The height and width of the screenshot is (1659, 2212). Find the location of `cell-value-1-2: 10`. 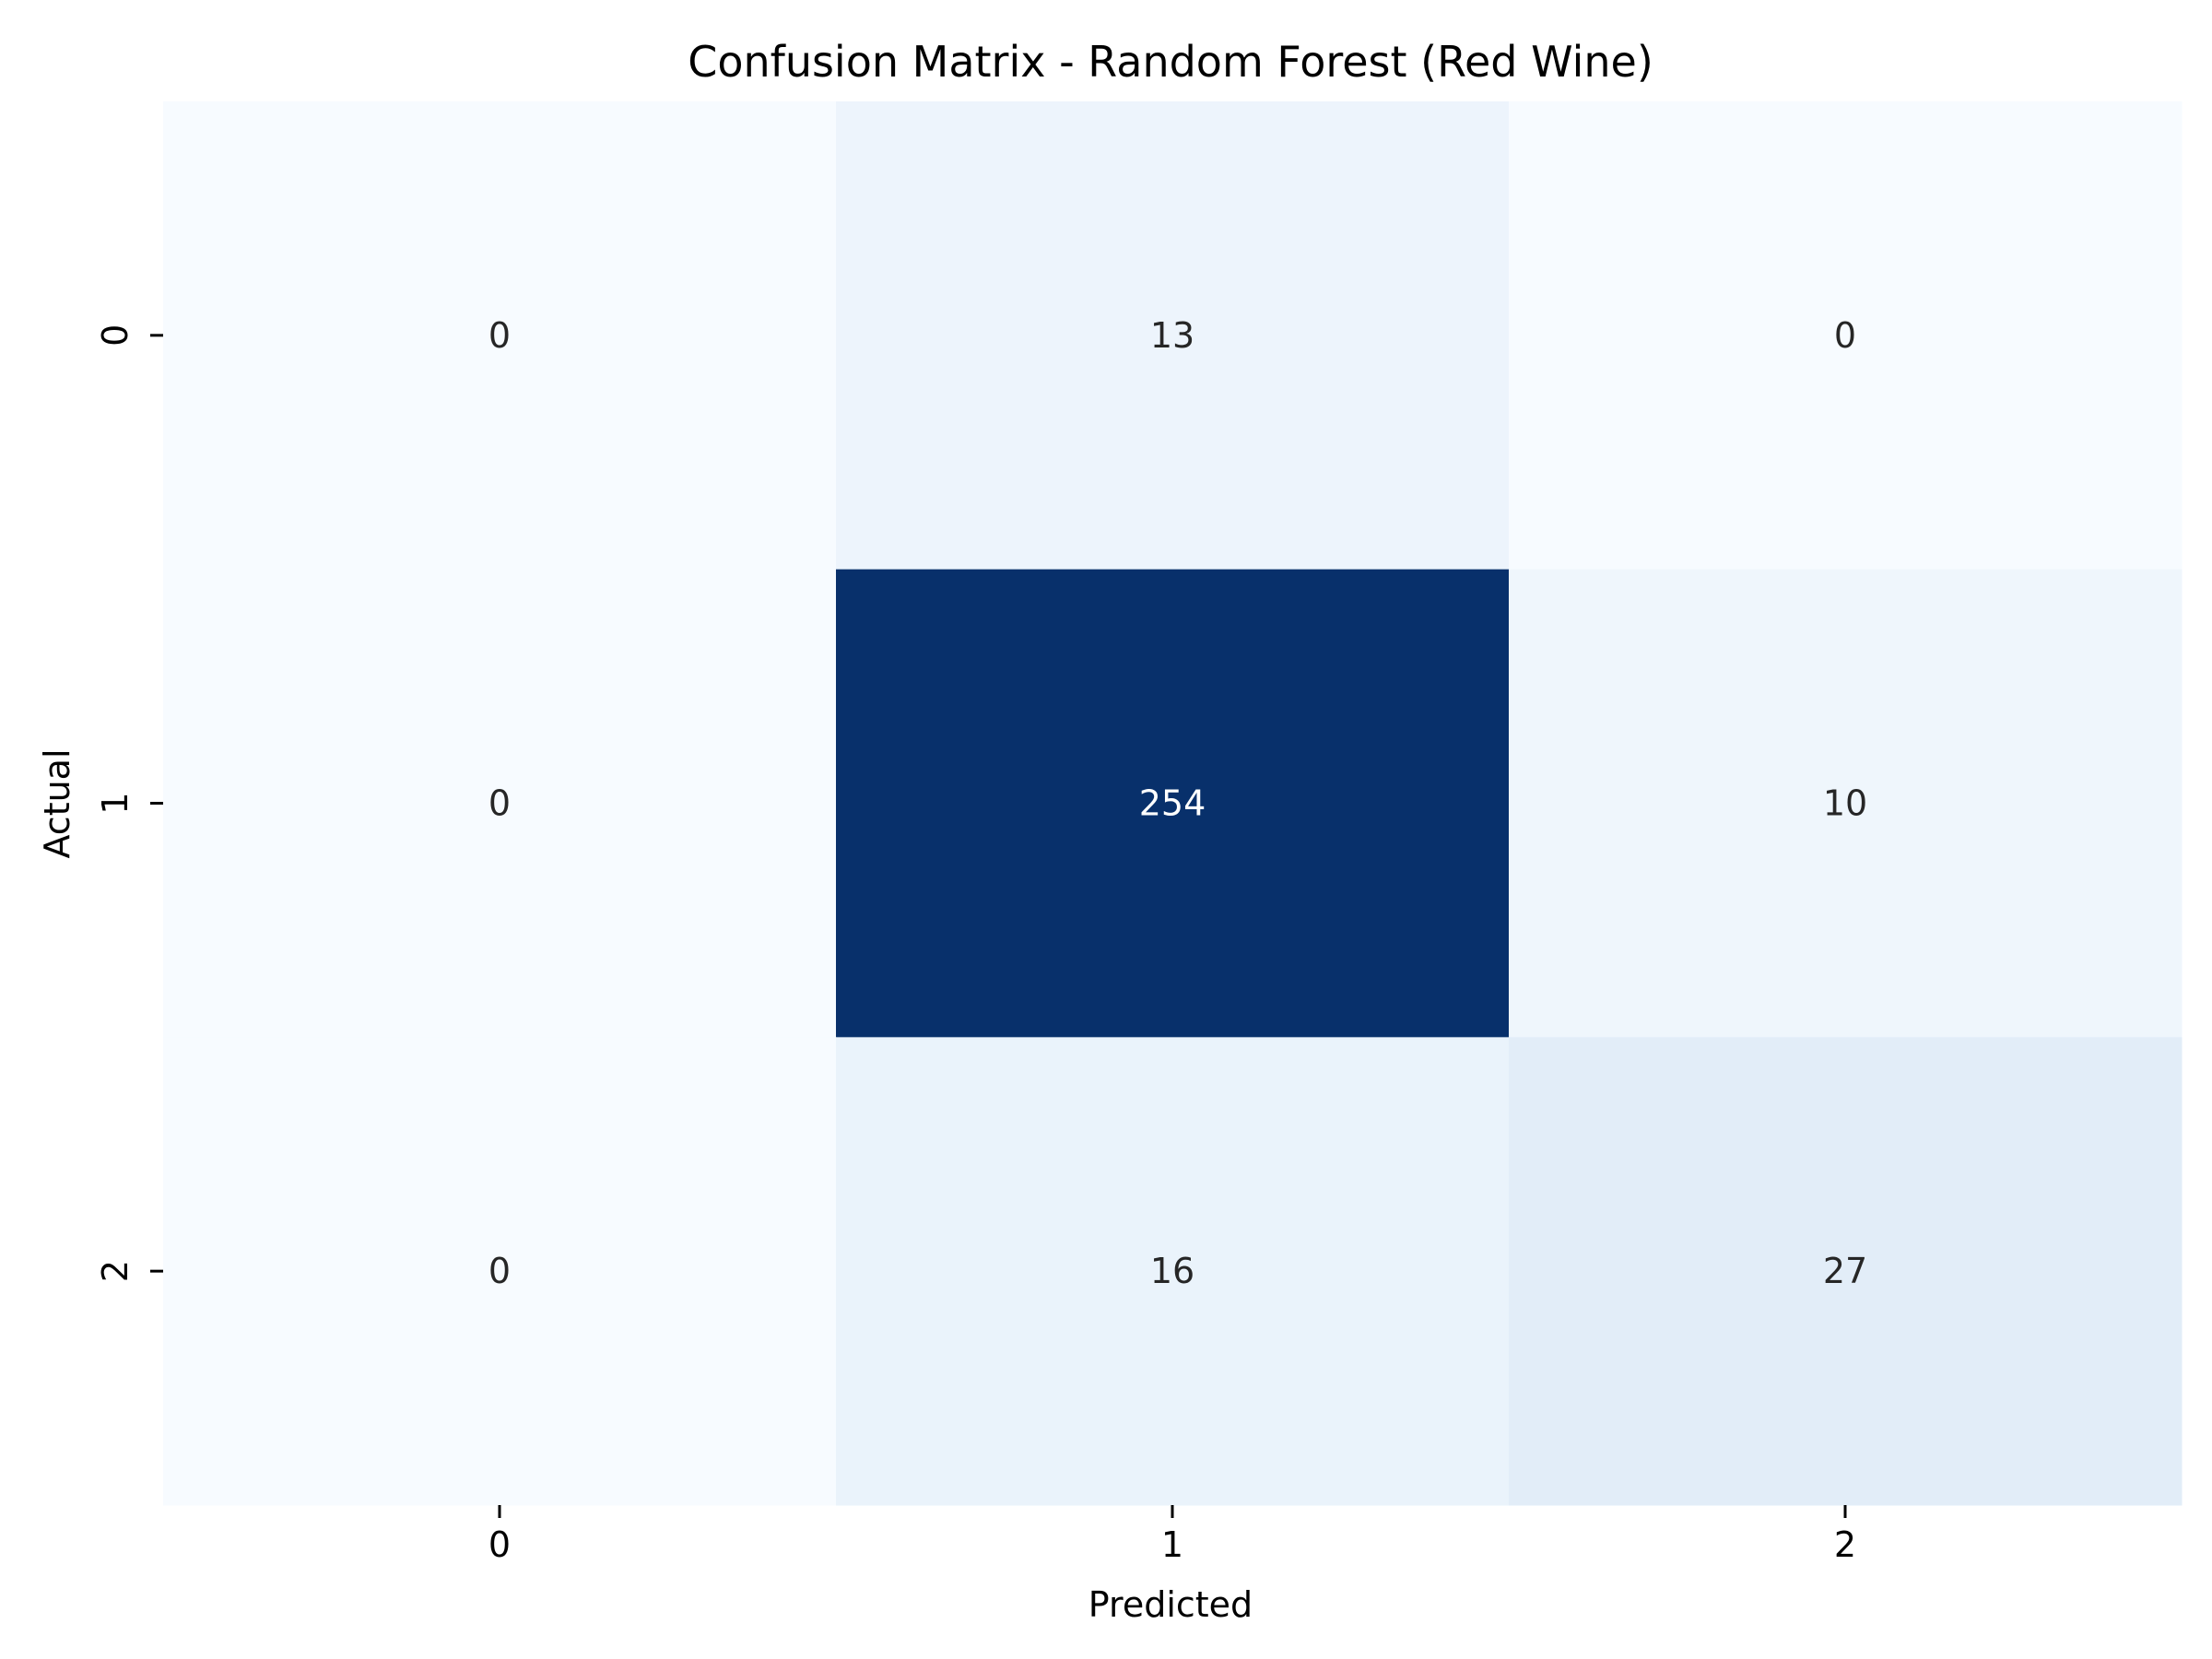

cell-value-1-2: 10 is located at coordinates (1845, 803).